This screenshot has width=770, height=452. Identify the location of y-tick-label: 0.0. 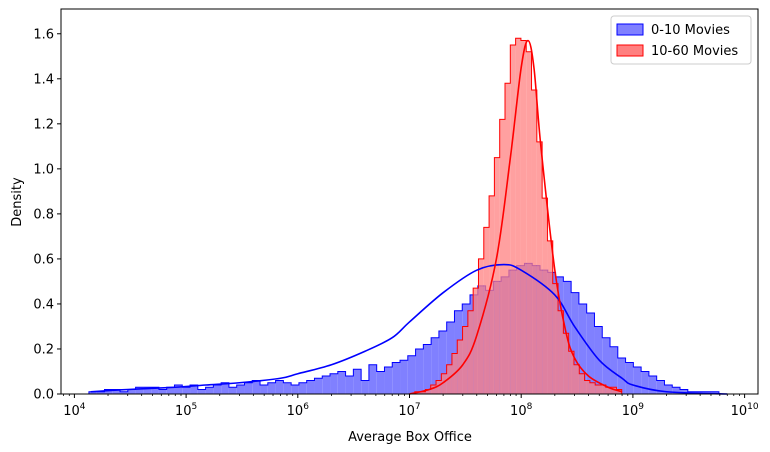
(43, 395).